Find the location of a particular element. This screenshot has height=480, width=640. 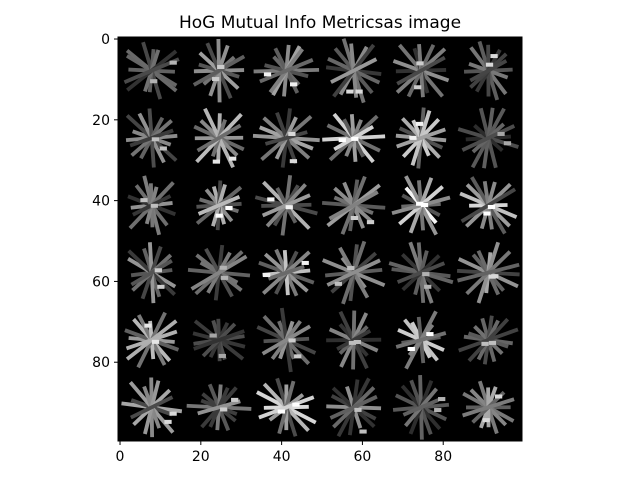

x-tick-label: 20 is located at coordinates (201, 457).